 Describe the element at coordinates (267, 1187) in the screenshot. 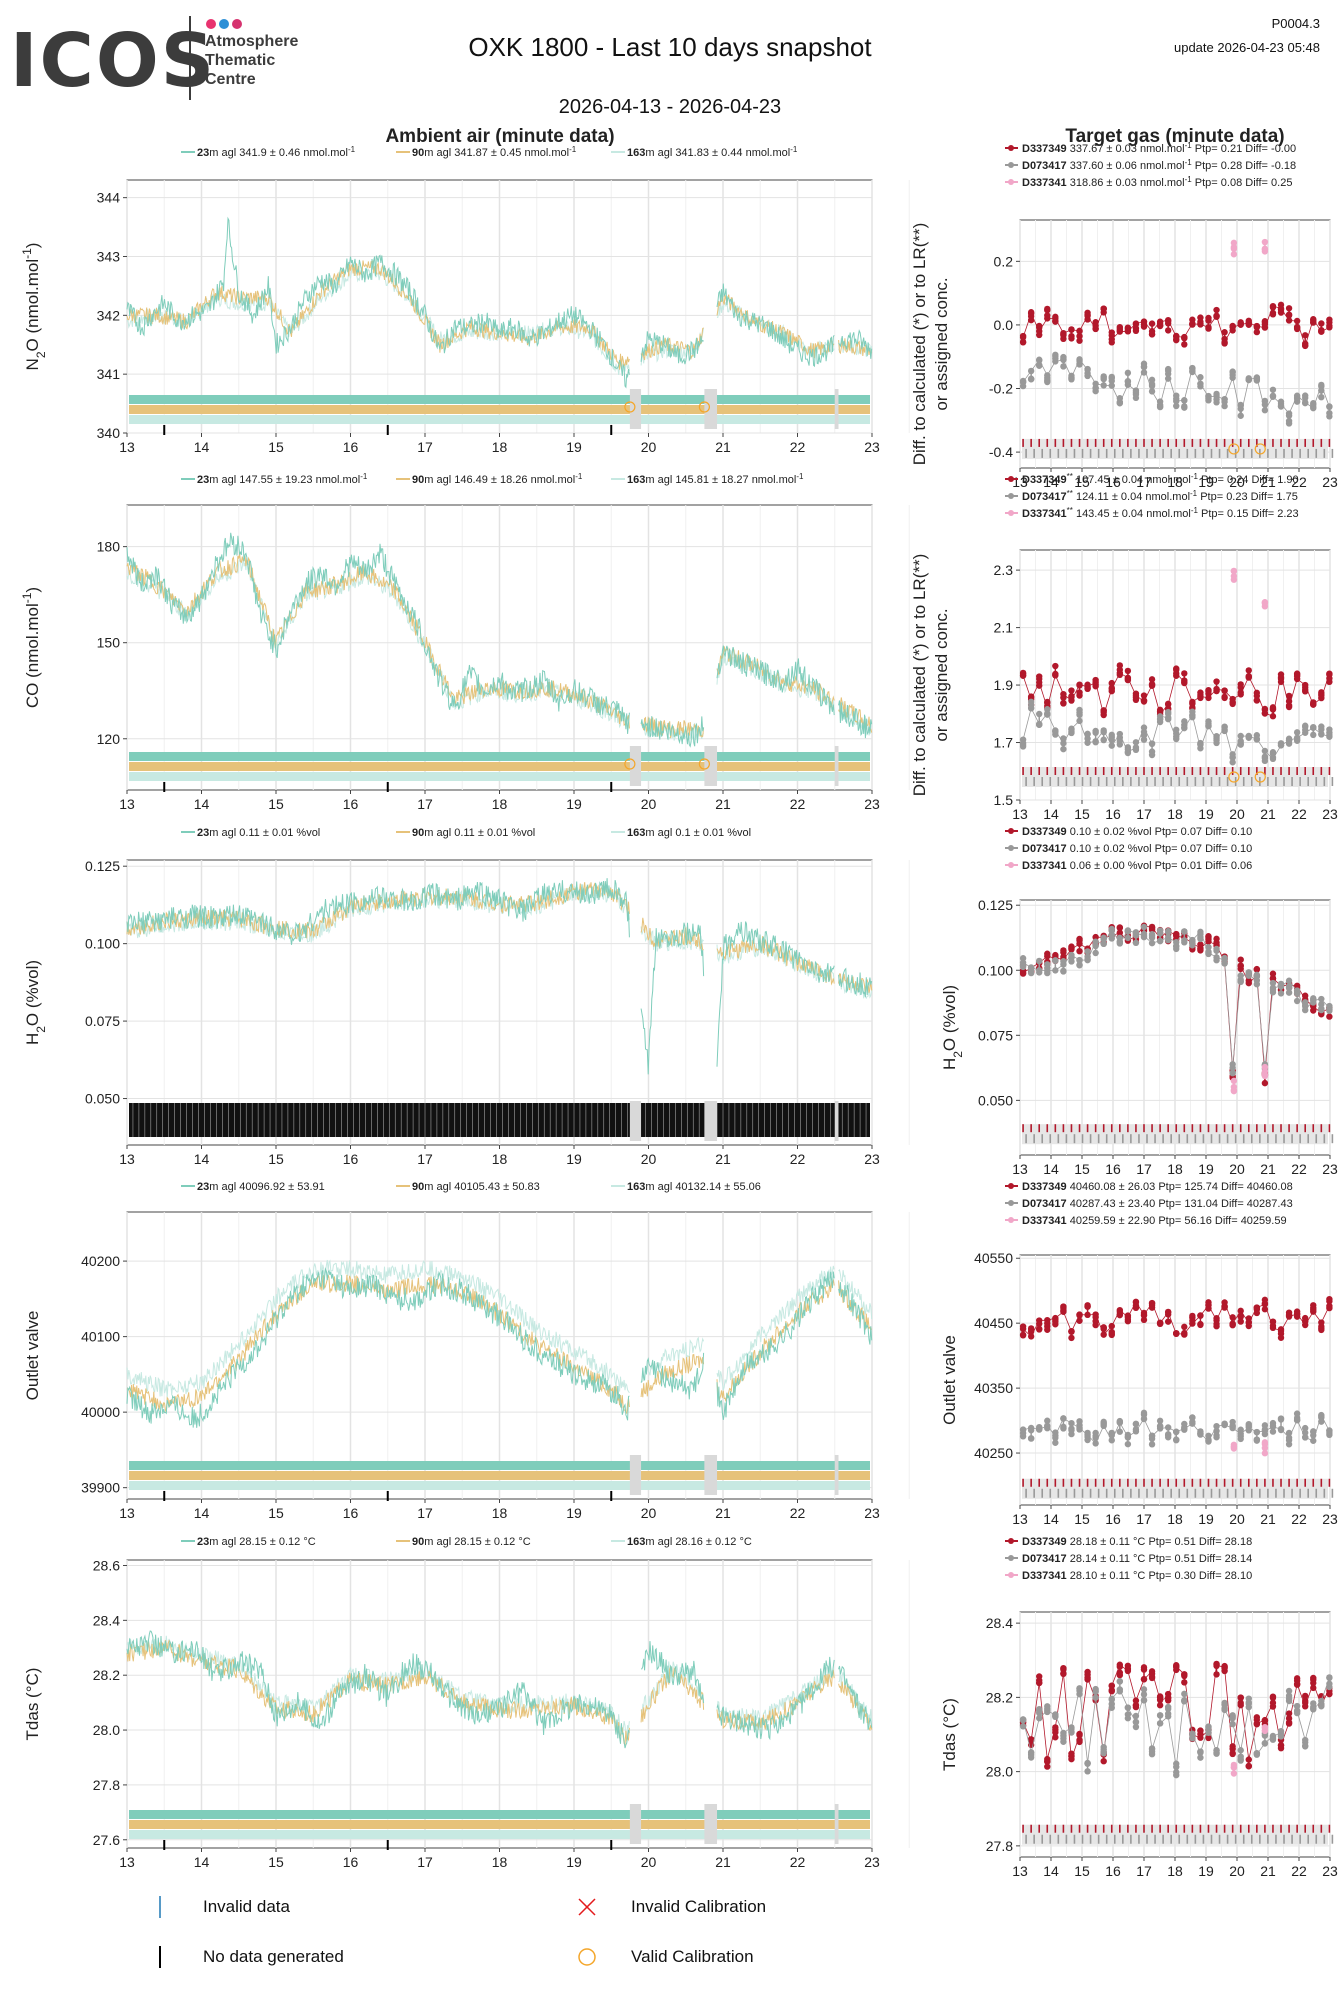

I see `legend-stat: m agl 40096.92 ± 53.91` at that location.